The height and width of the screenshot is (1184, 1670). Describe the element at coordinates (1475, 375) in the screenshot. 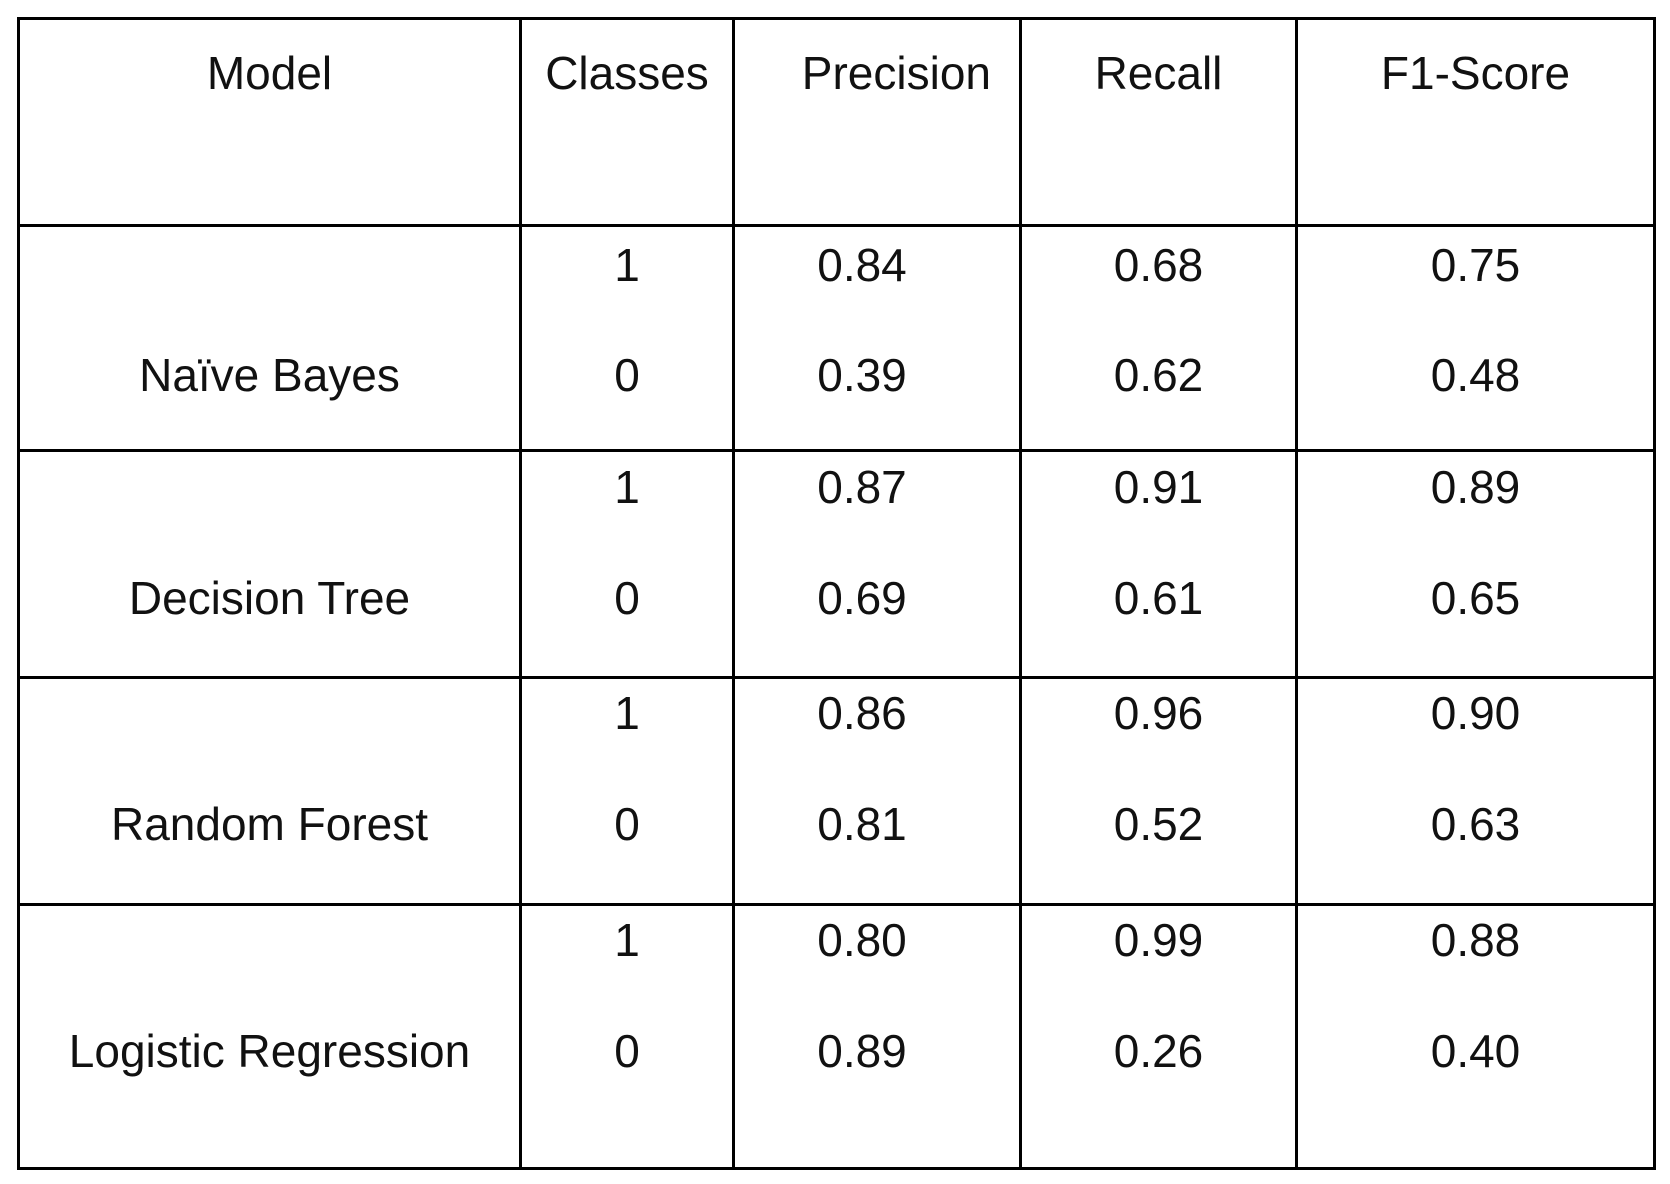

I see `f1-cell: 0.48` at that location.